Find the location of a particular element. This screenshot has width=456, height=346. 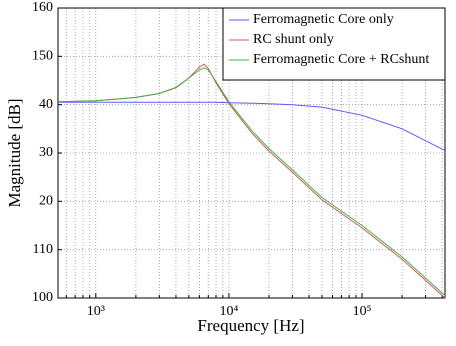

x-axis-label: Frequency [Hz] is located at coordinates (250, 325).